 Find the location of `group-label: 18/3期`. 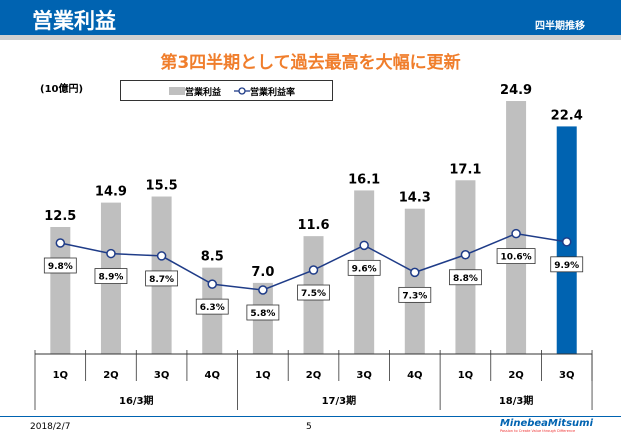

group-label: 18/3期 is located at coordinates (516, 400).